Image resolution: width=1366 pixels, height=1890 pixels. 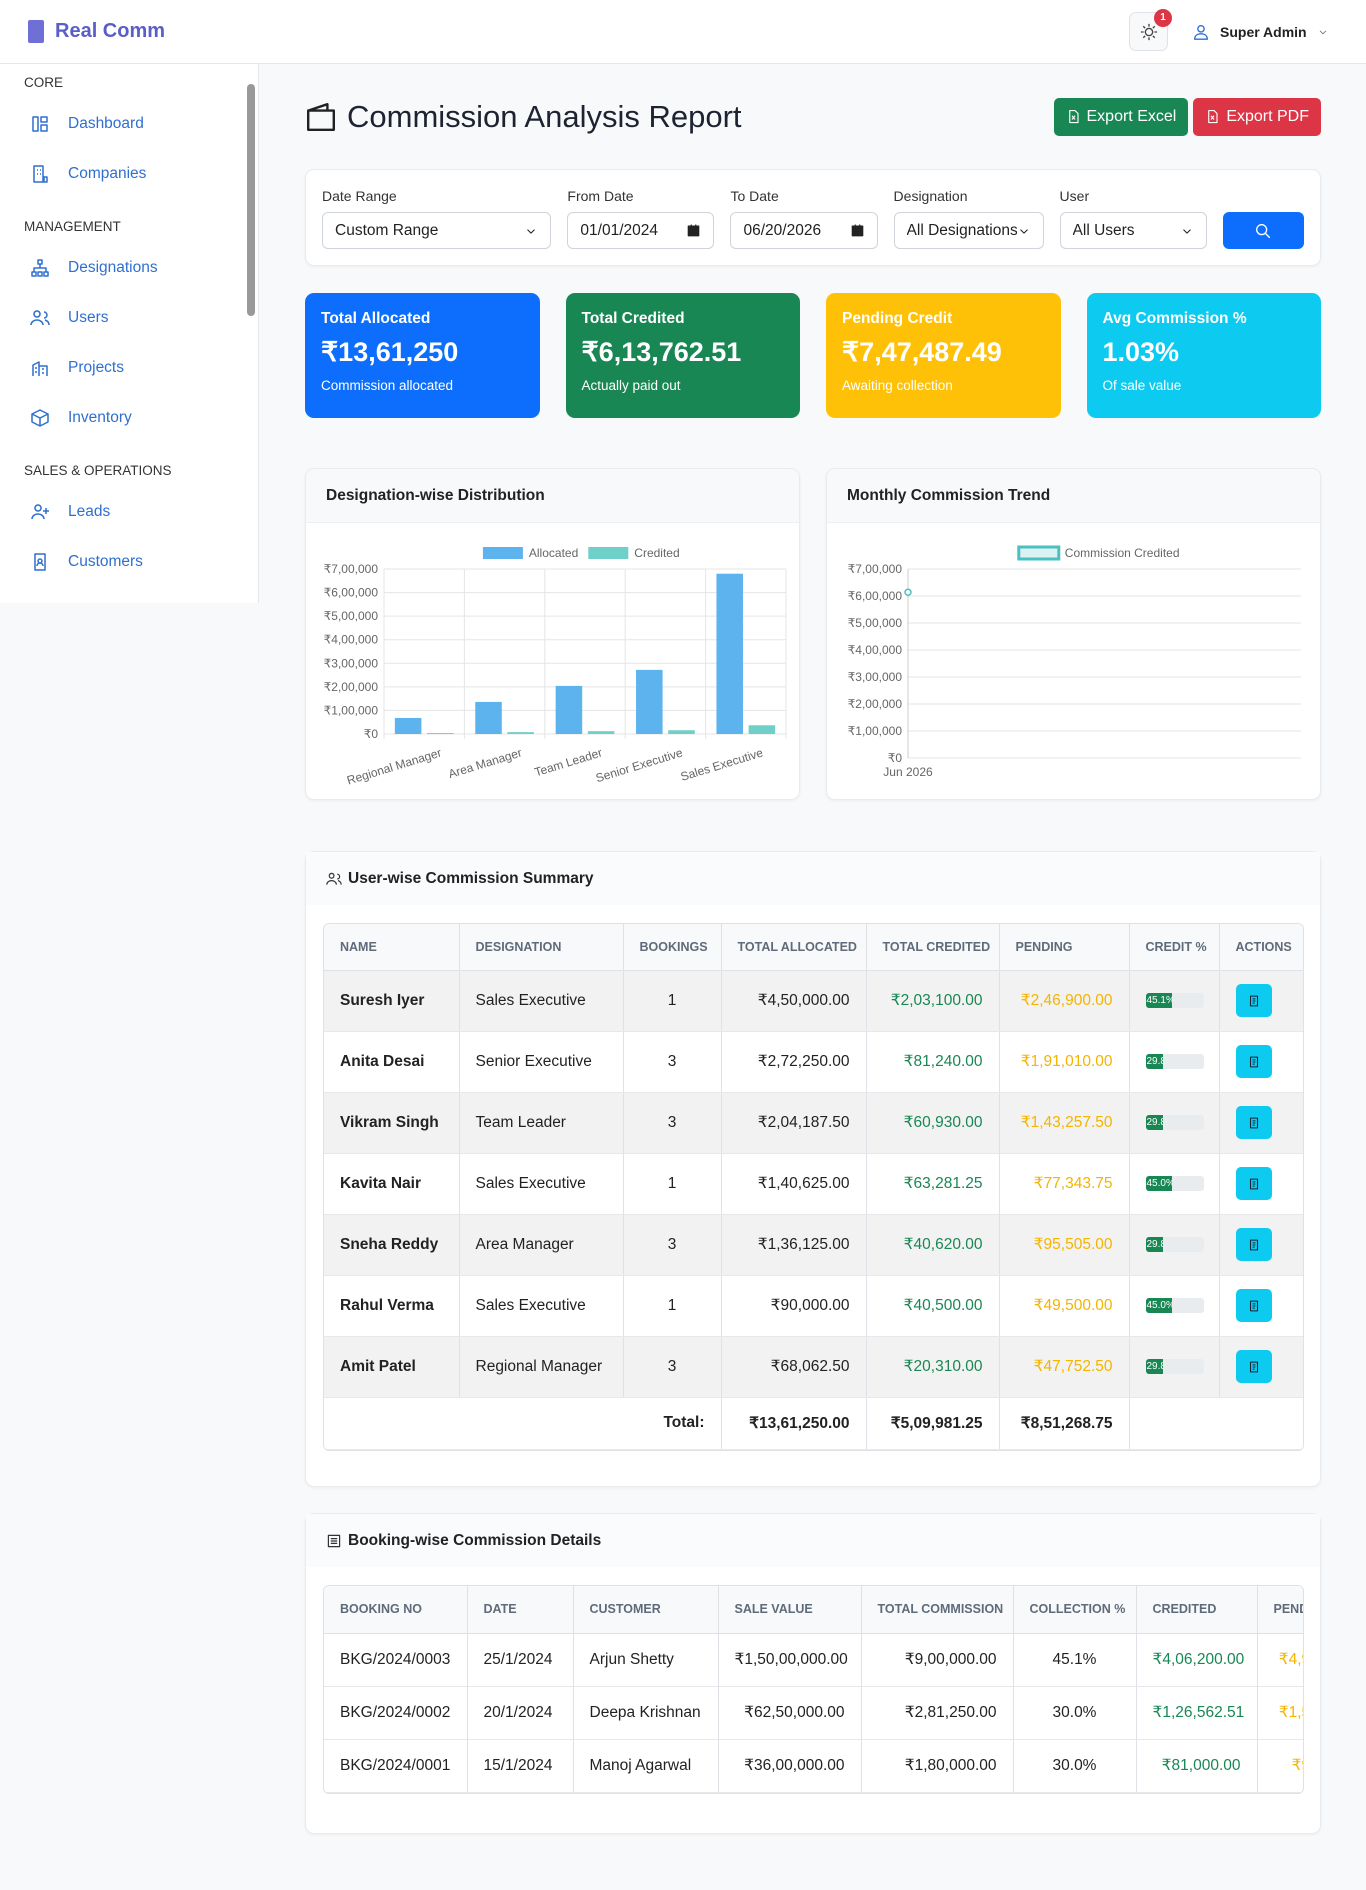 What do you see at coordinates (672, 1245) in the screenshot?
I see `table-cell: 3` at bounding box center [672, 1245].